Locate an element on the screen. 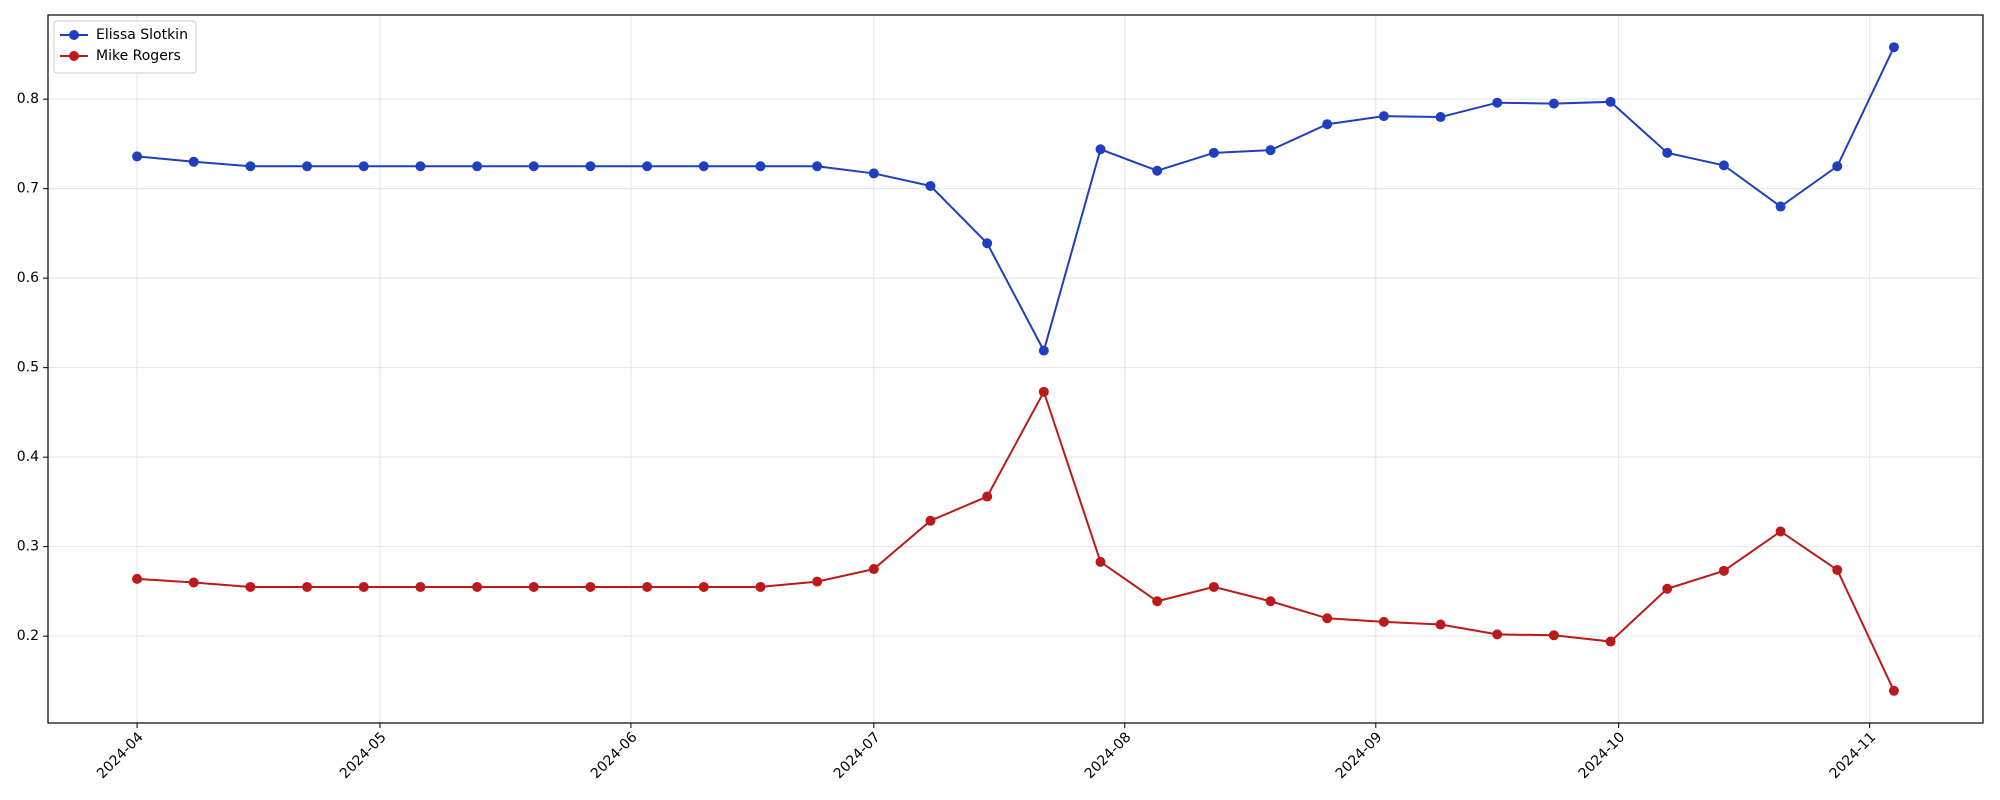 This screenshot has width=2000, height=800. legend: Elissa Slotkin Mike Rogers is located at coordinates (125, 47).